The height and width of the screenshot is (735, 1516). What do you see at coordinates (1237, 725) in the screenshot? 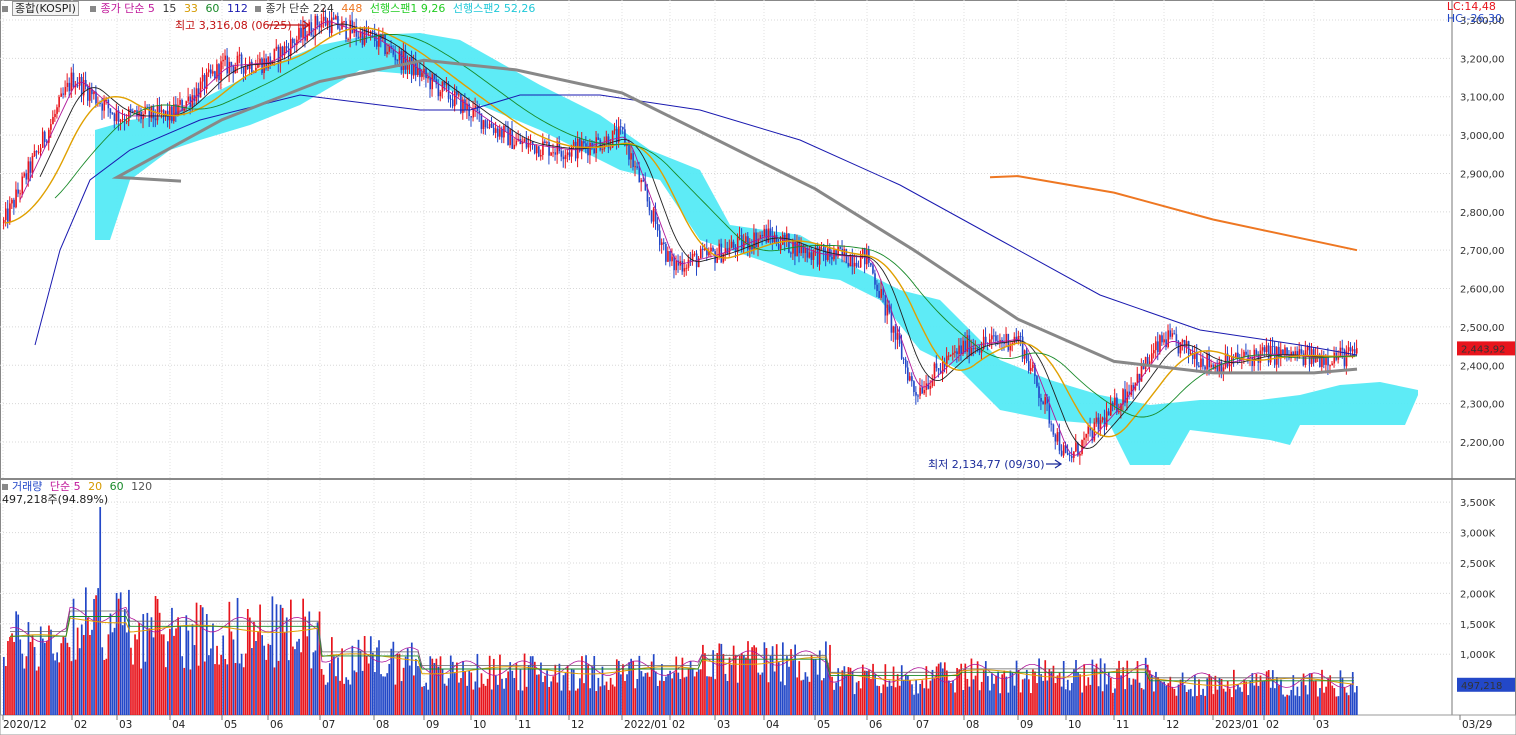
I see `x-tick-label: 2023/01` at bounding box center [1237, 725].